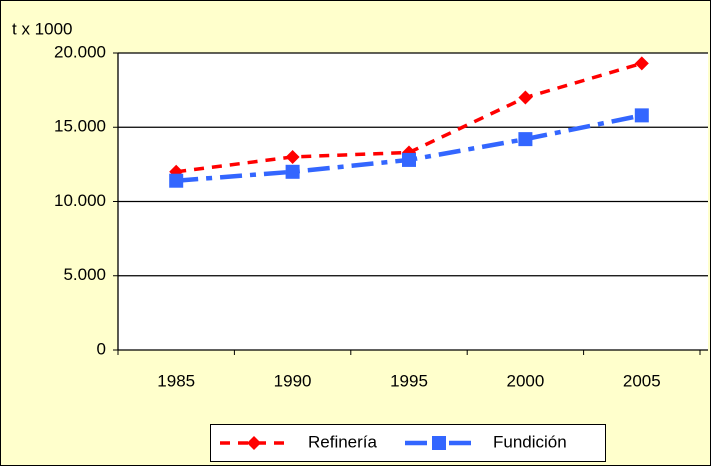 This screenshot has height=466, width=711. What do you see at coordinates (343, 441) in the screenshot?
I see `legend-label: Refinería` at bounding box center [343, 441].